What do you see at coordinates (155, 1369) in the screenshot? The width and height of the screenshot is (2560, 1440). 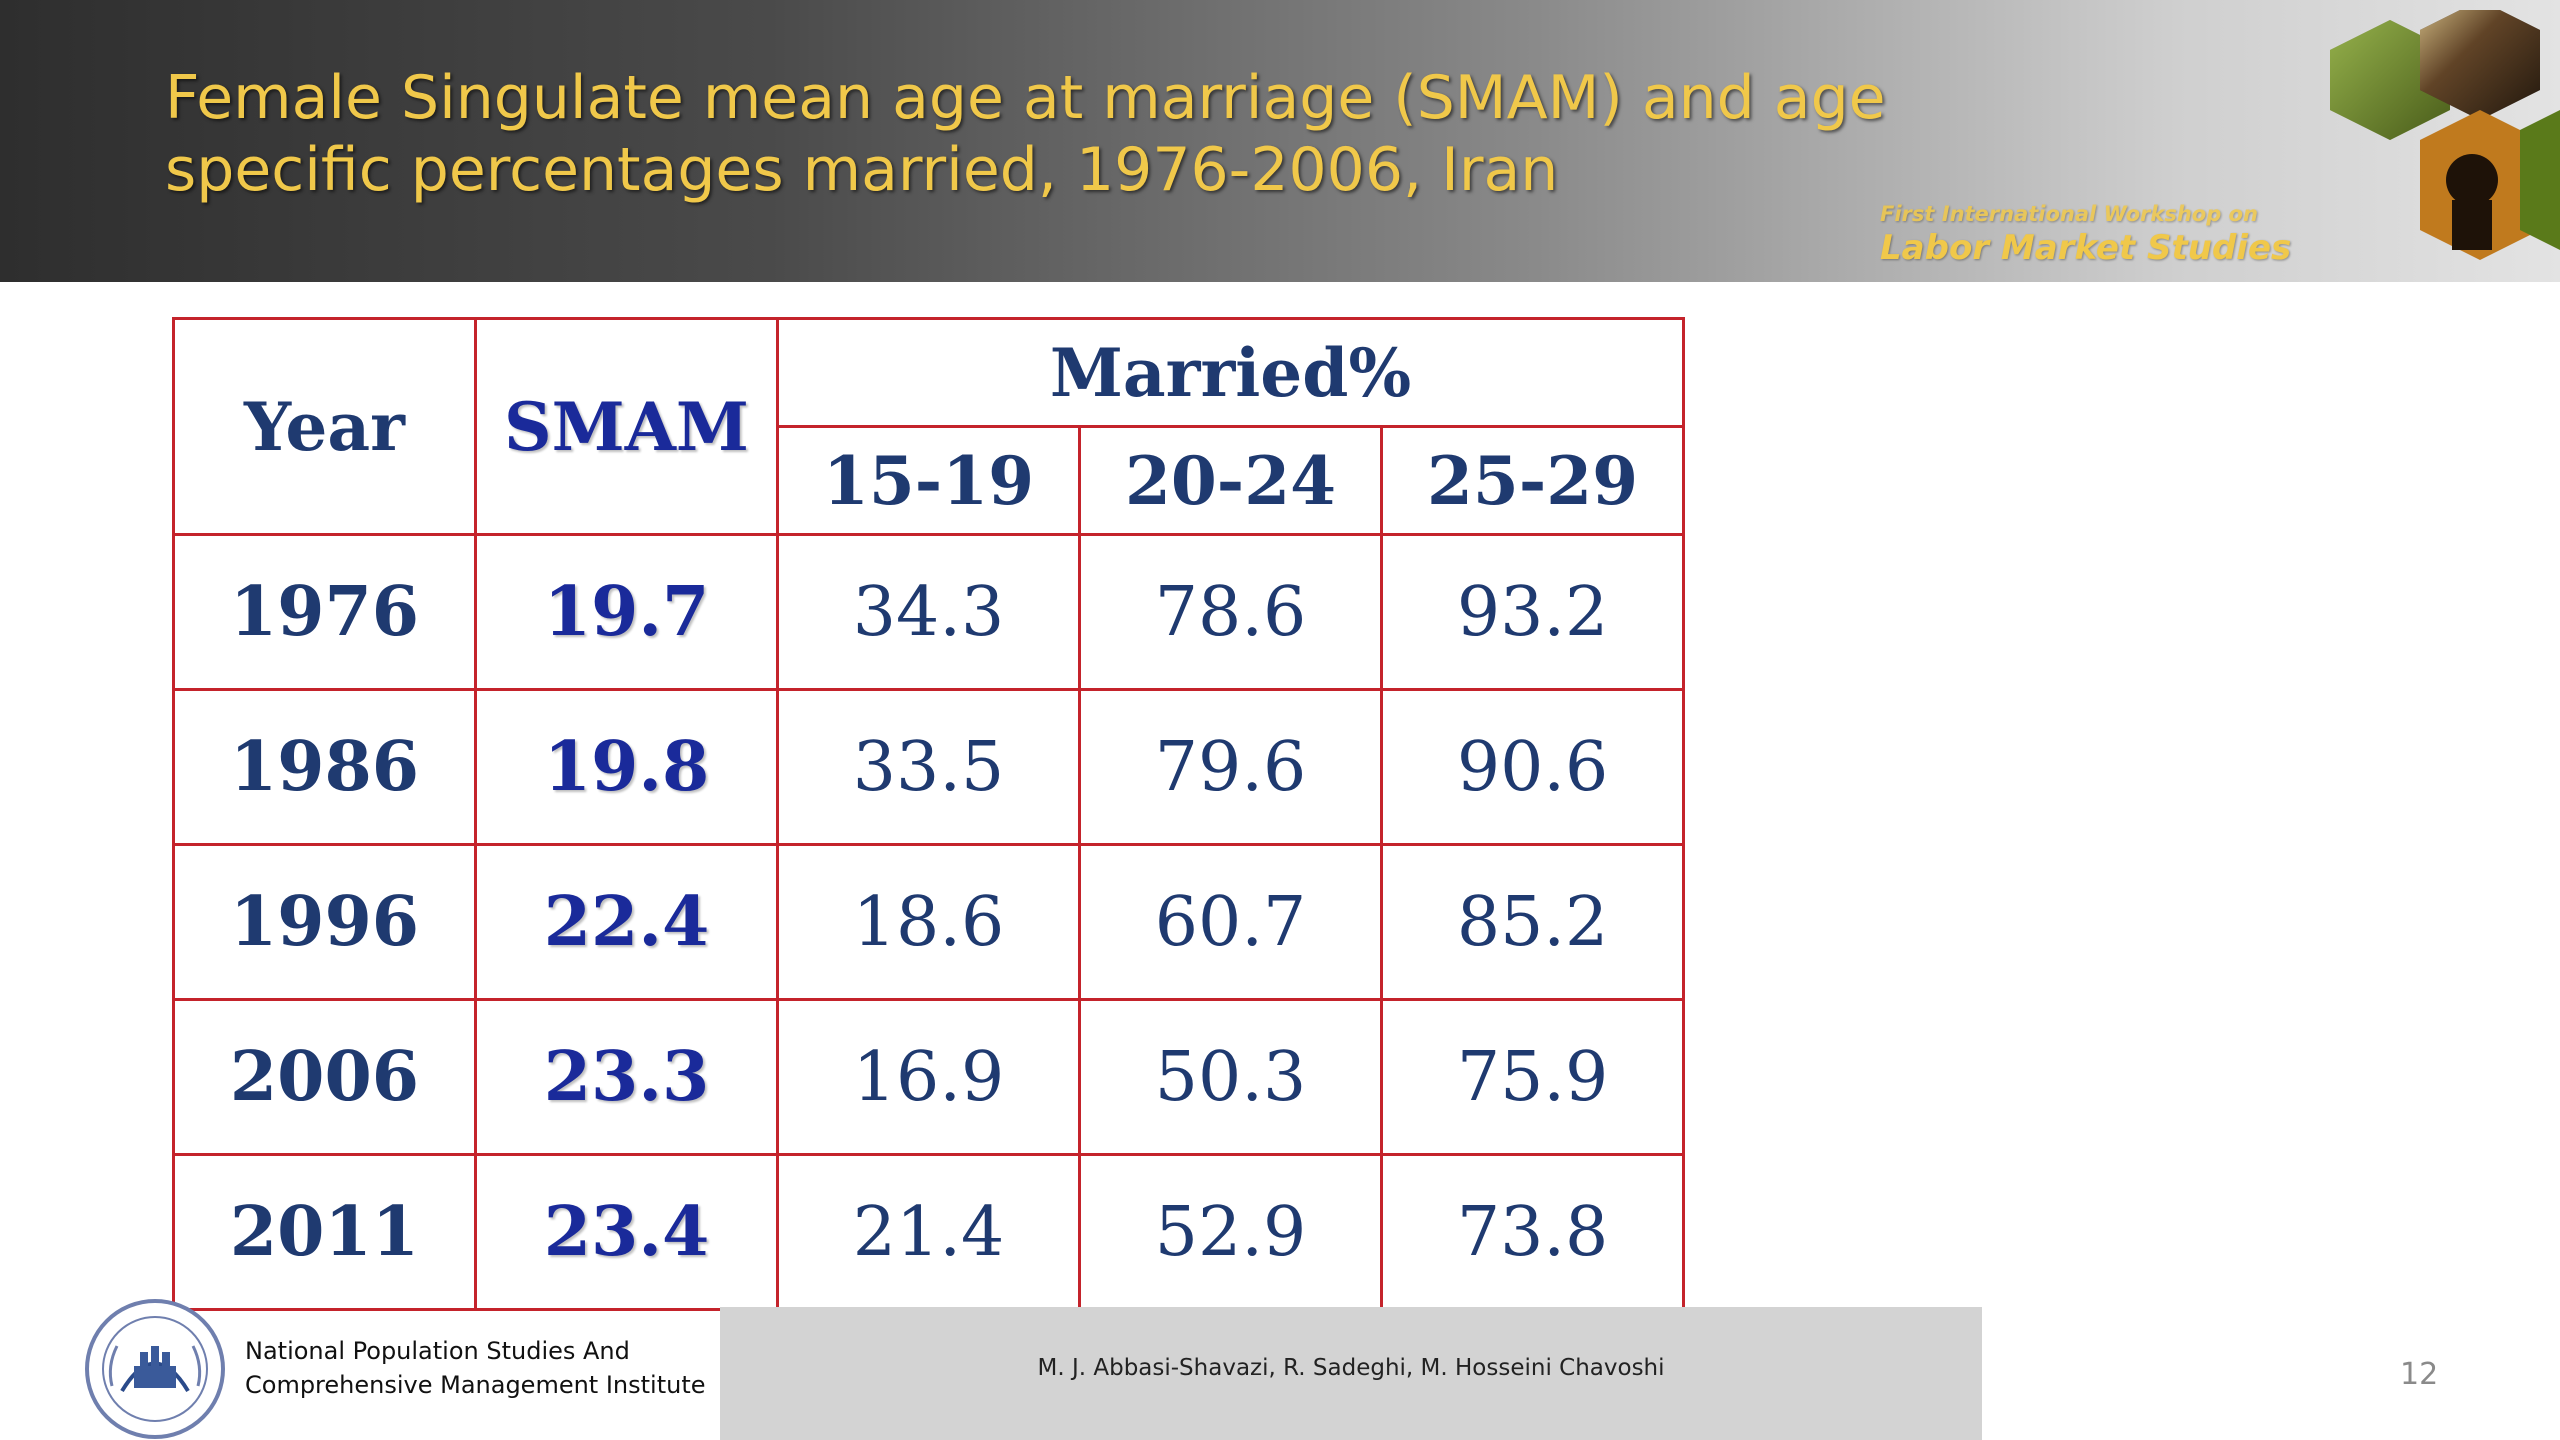 I see `institute-logo-icon` at bounding box center [155, 1369].